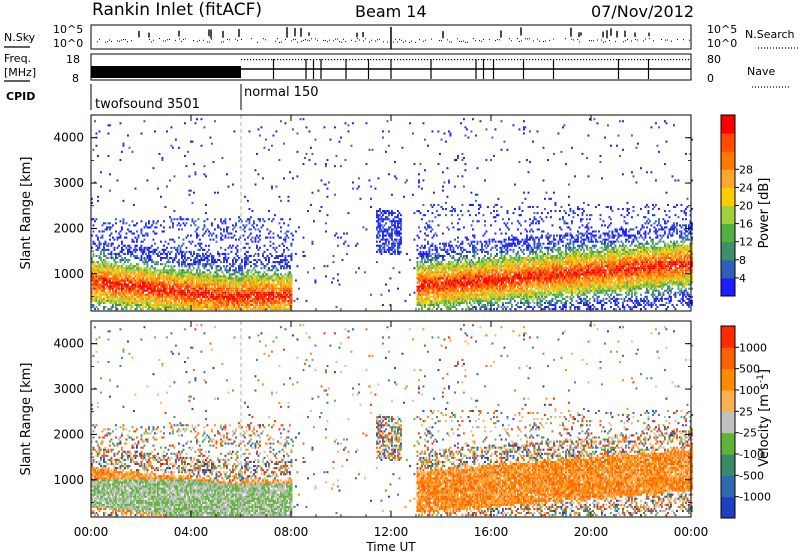 This screenshot has height=558, width=800. What do you see at coordinates (68, 29) in the screenshot?
I see `nsky-tick-top: 10^5` at bounding box center [68, 29].